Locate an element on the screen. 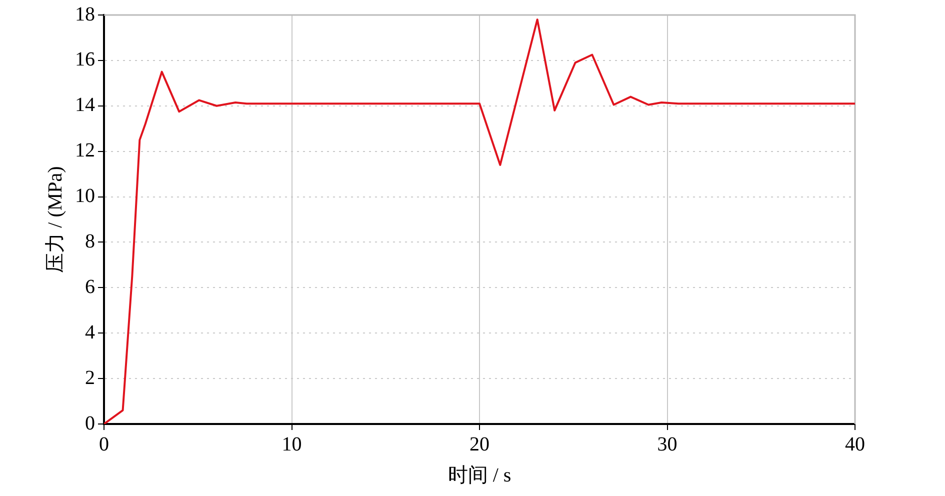  y-tick-label: 0 is located at coordinates (90, 423).